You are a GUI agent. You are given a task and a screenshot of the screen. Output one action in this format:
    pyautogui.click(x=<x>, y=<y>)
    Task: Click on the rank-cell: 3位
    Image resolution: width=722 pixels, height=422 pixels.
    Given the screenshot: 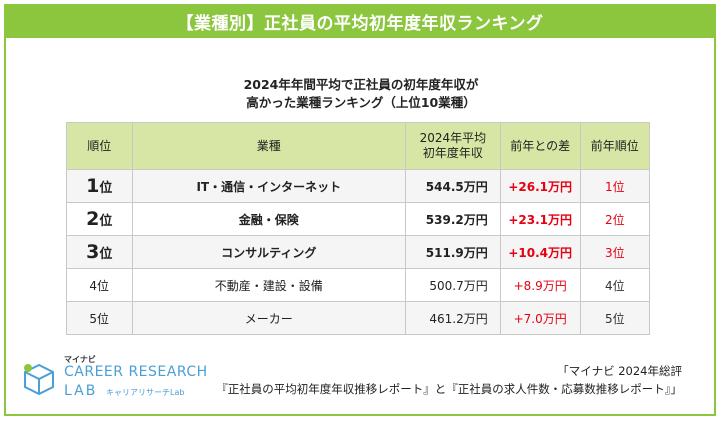 What is the action you would take?
    pyautogui.click(x=99, y=252)
    